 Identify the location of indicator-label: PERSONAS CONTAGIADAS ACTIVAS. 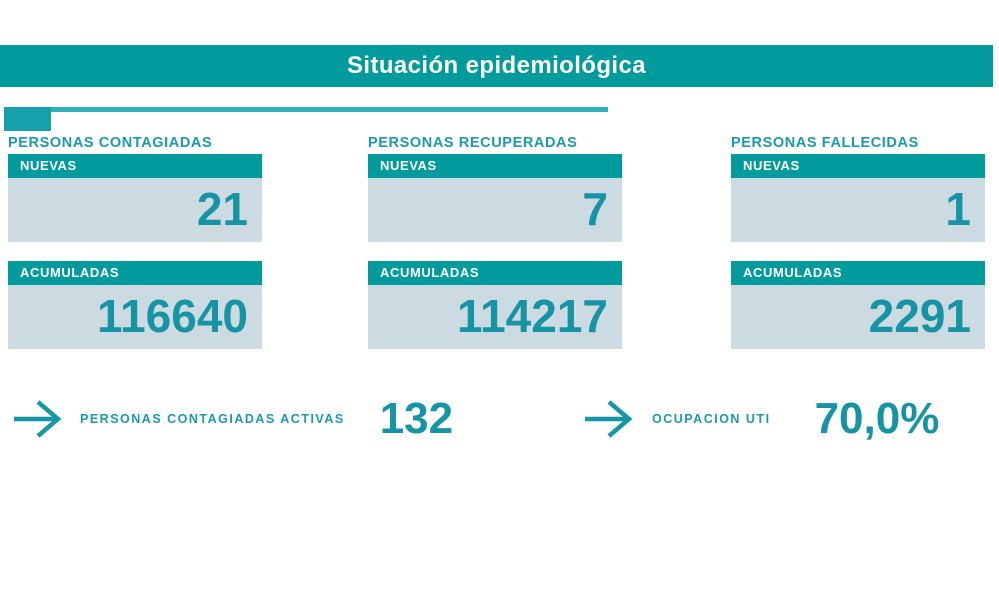
(212, 419).